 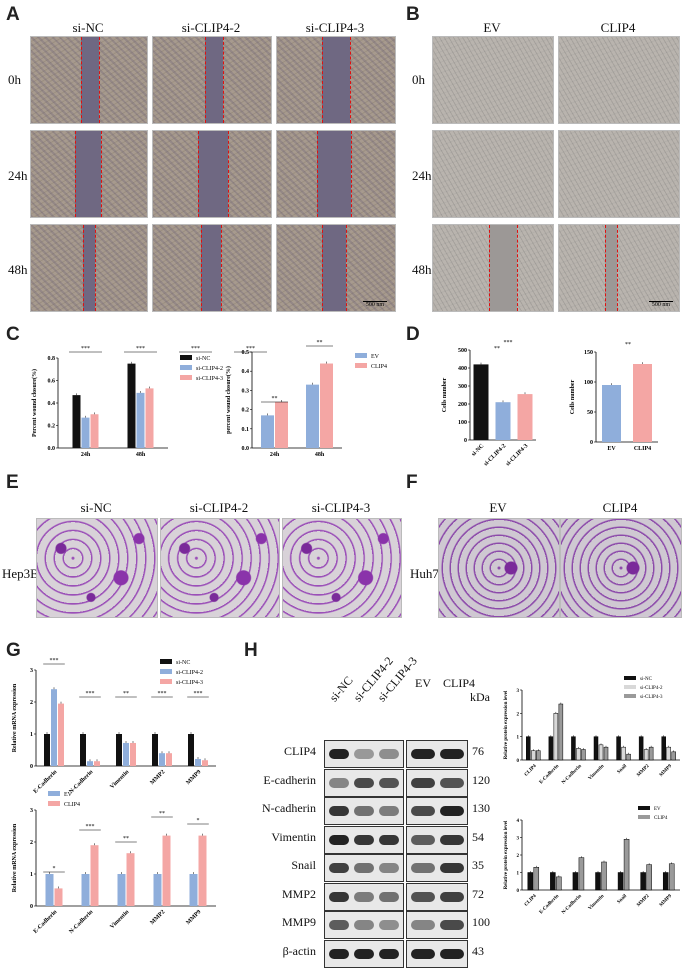 I want to click on y-tick-label: 50, so click(x=590, y=413).